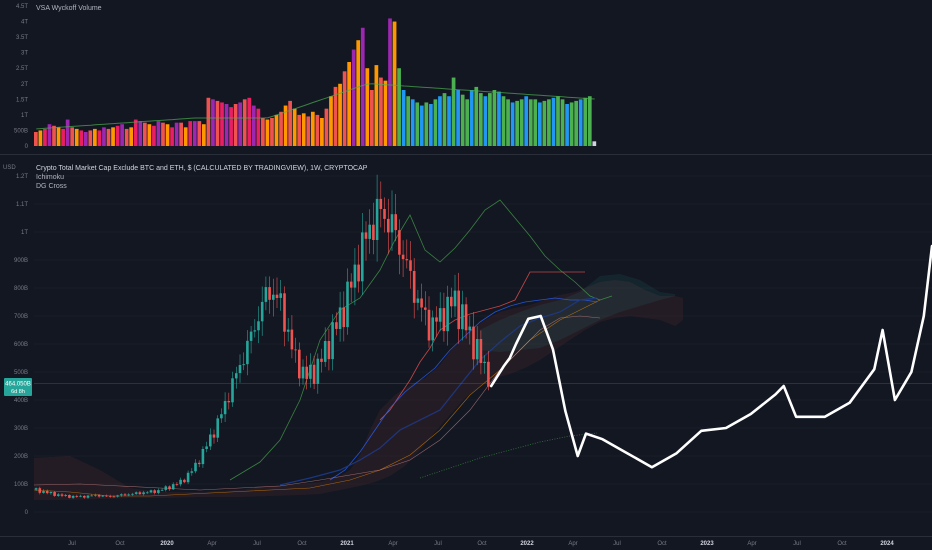  What do you see at coordinates (69, 8) in the screenshot?
I see `volume-pane-title: VSA Wyckoff Volume` at bounding box center [69, 8].